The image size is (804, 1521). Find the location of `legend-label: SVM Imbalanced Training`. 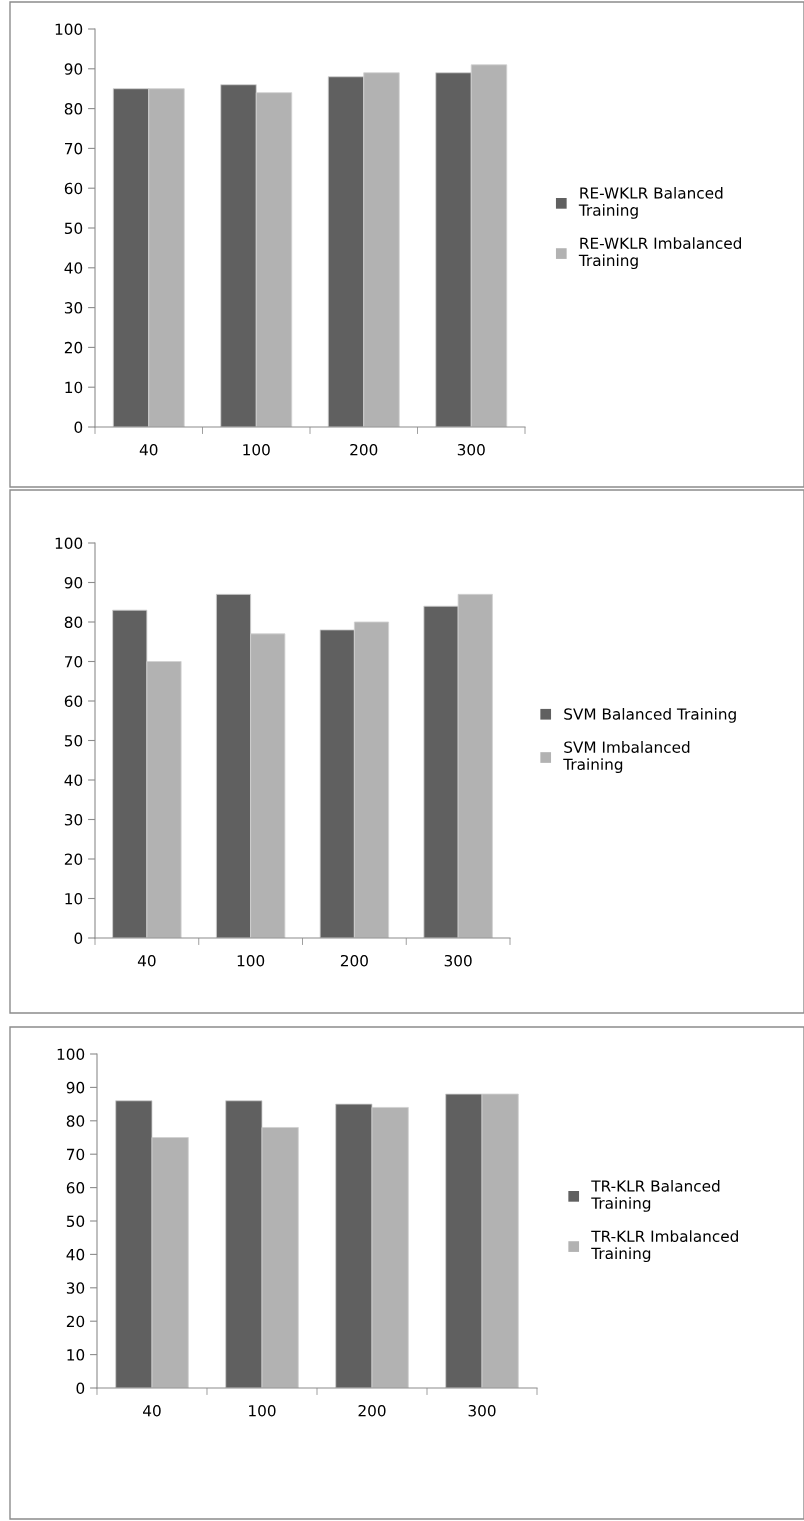

legend-label: SVM Imbalanced Training is located at coordinates (626, 757).